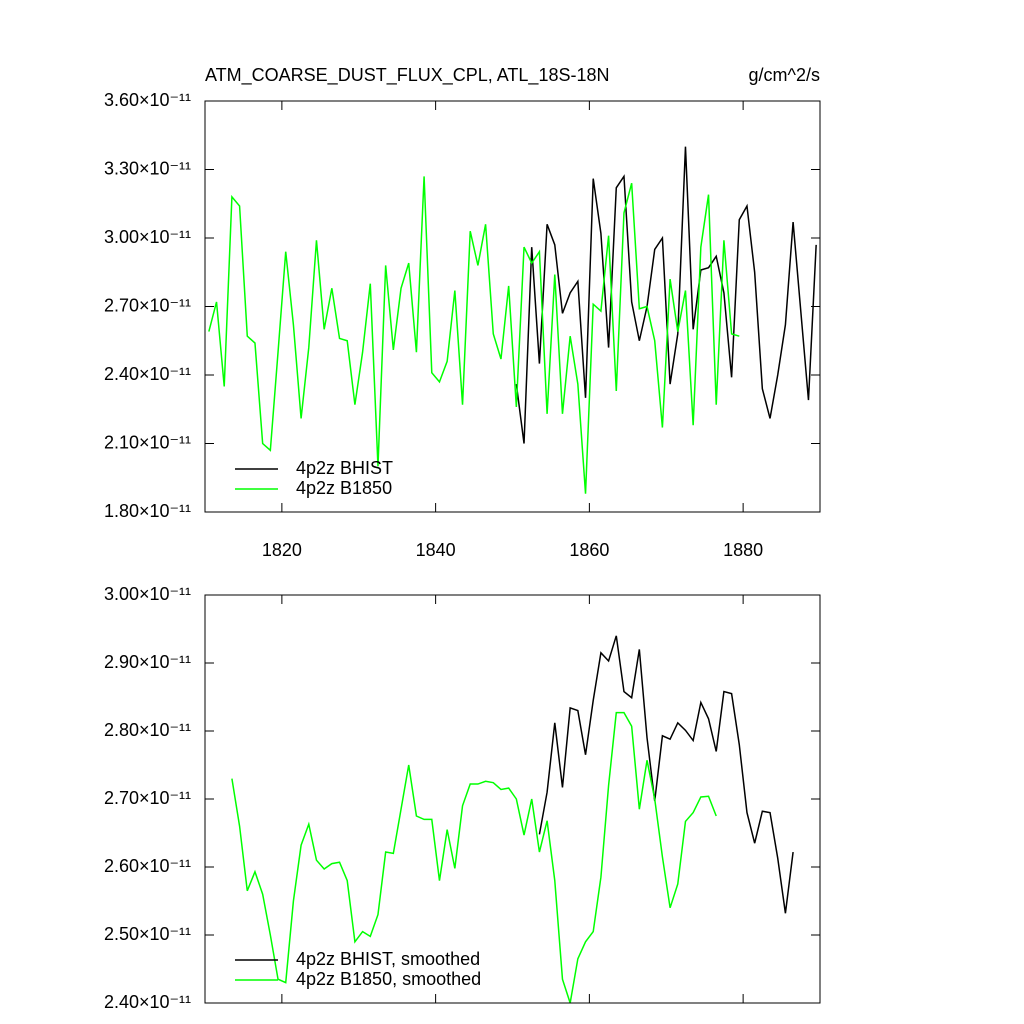 This screenshot has height=1024, width=1024. Describe the element at coordinates (743, 550) in the screenshot. I see `x-tick-label: 1880` at that location.